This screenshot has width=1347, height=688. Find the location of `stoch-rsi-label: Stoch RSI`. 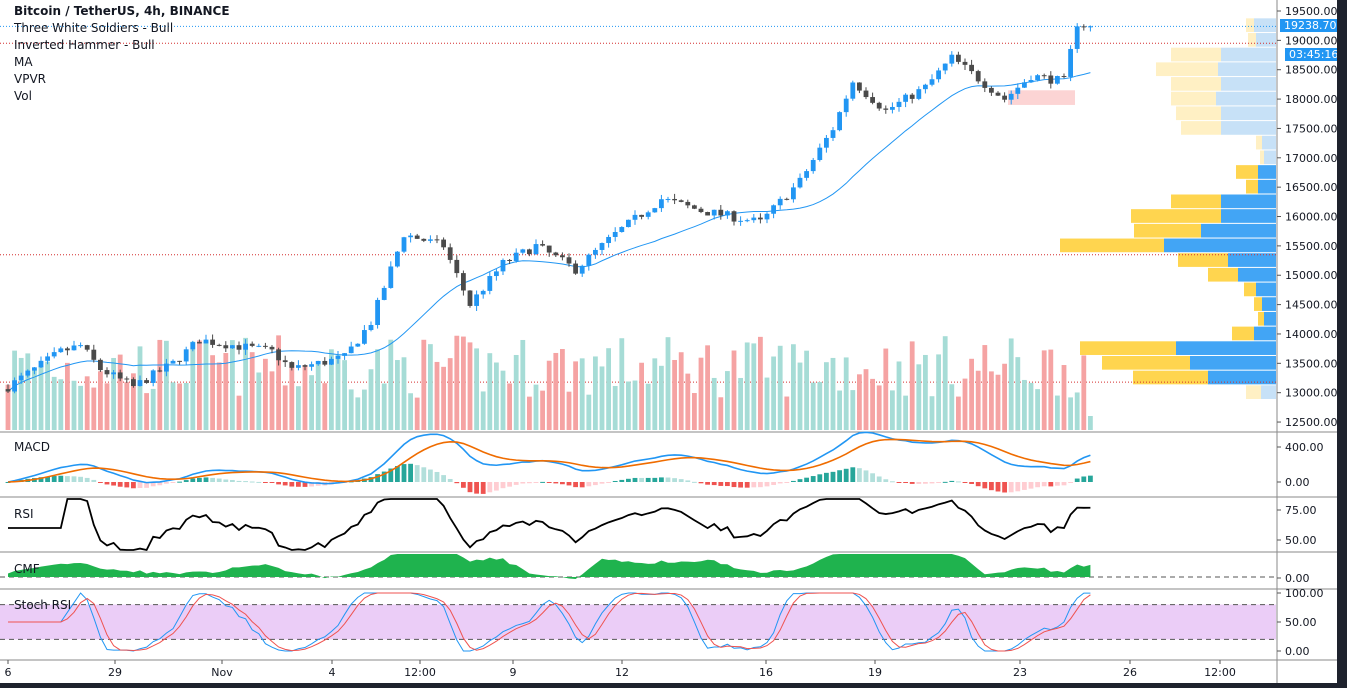

stoch-rsi-label: Stoch RSI is located at coordinates (43, 605).